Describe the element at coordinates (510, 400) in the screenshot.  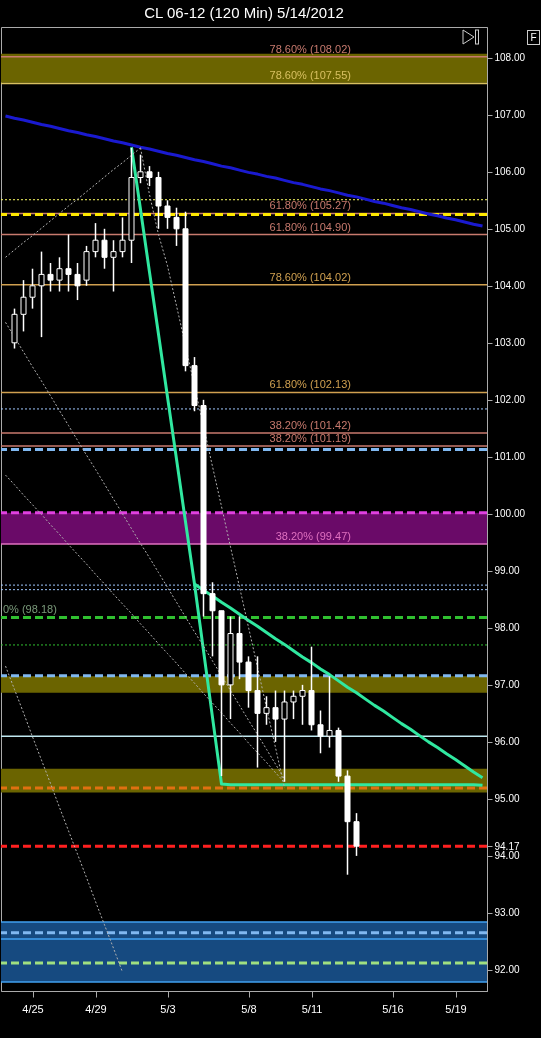
I see `y-tick-label: 102.00` at that location.